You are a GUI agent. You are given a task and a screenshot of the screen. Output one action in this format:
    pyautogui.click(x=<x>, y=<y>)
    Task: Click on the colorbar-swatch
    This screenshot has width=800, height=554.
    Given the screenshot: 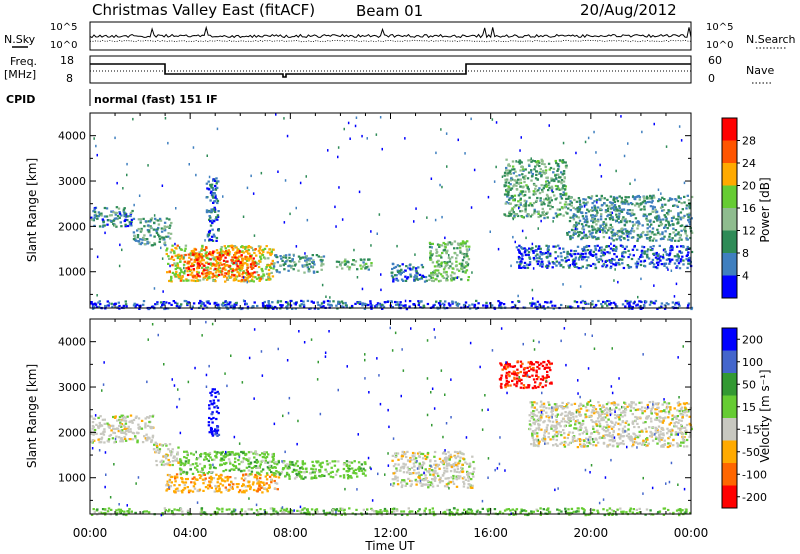 What is the action you would take?
    pyautogui.click(x=729, y=219)
    